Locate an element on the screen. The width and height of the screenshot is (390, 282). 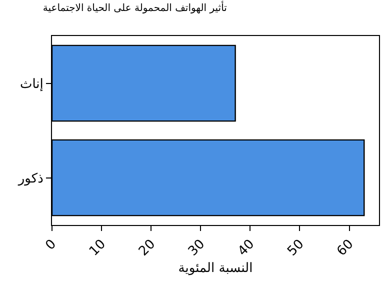
x-axis-title: النسبة المئوية is located at coordinates (215, 268).